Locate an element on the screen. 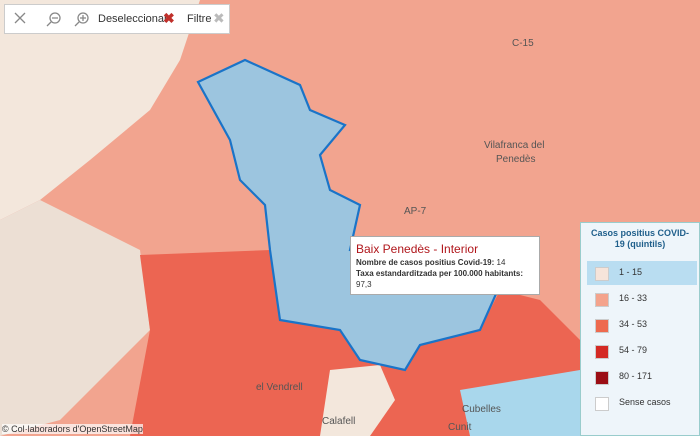 The height and width of the screenshot is (436, 700). legend-label: 1 - 15 is located at coordinates (631, 272).